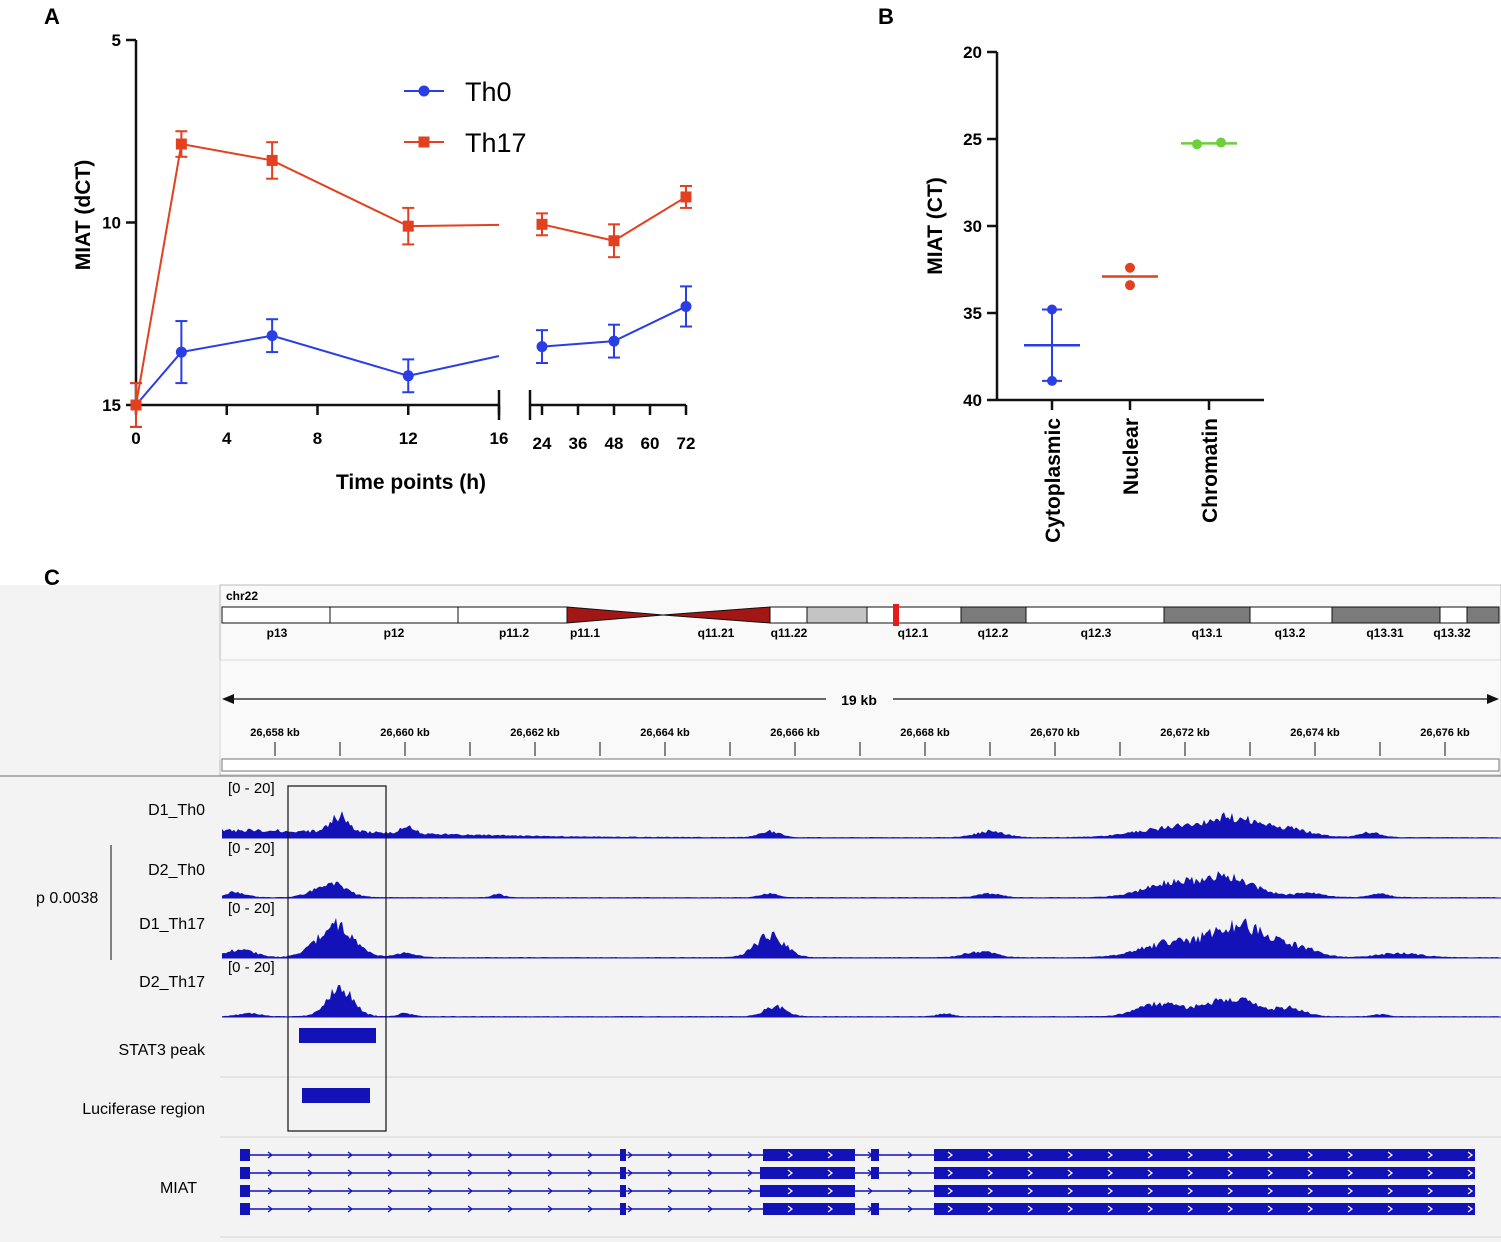 The width and height of the screenshot is (1501, 1242). Describe the element at coordinates (542, 443) in the screenshot. I see `chart-a-x-tick-label: 24` at that location.